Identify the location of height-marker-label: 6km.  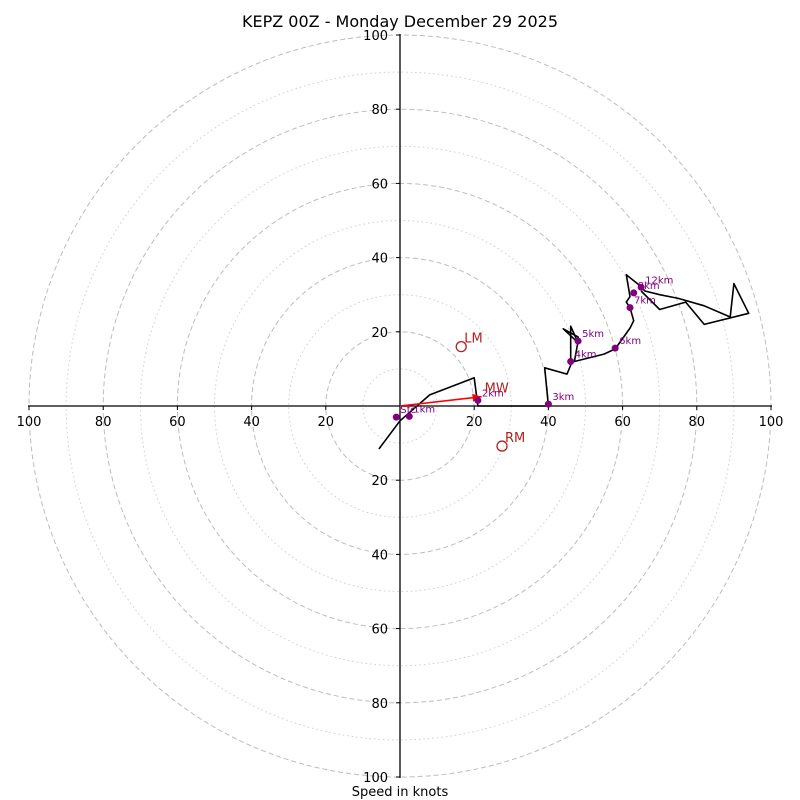
(630, 341).